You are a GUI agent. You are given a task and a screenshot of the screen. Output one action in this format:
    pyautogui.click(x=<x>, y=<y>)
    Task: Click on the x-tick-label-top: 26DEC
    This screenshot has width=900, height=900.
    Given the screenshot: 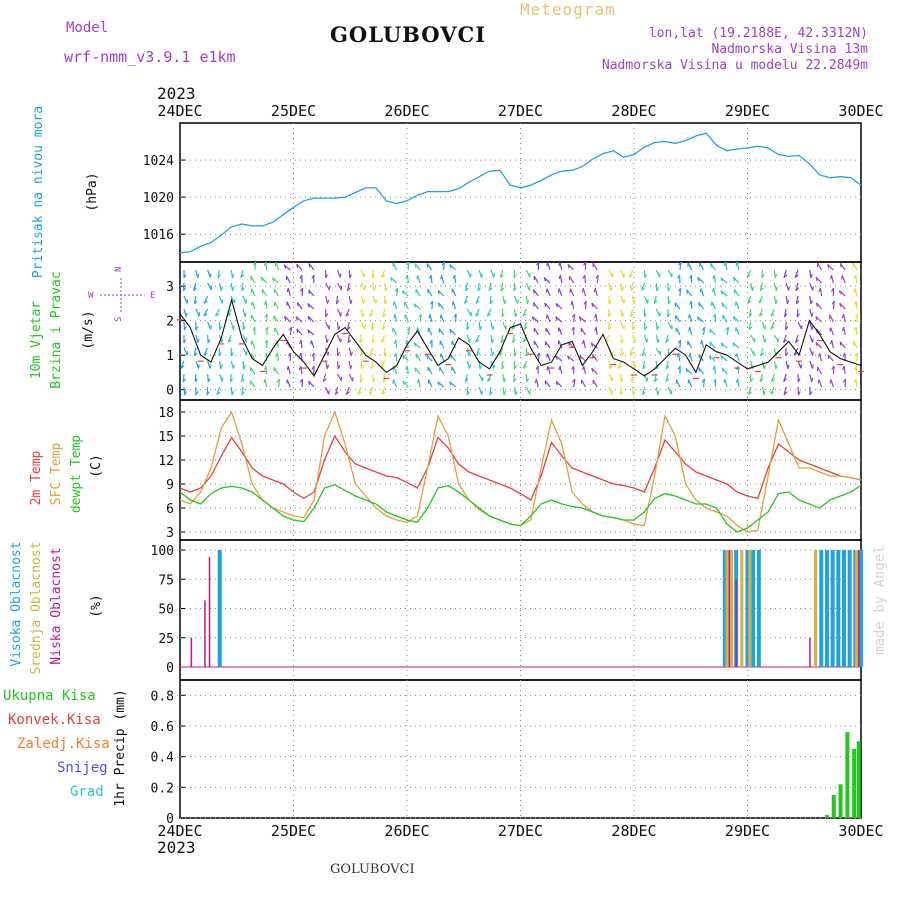 What is the action you would take?
    pyautogui.click(x=406, y=111)
    